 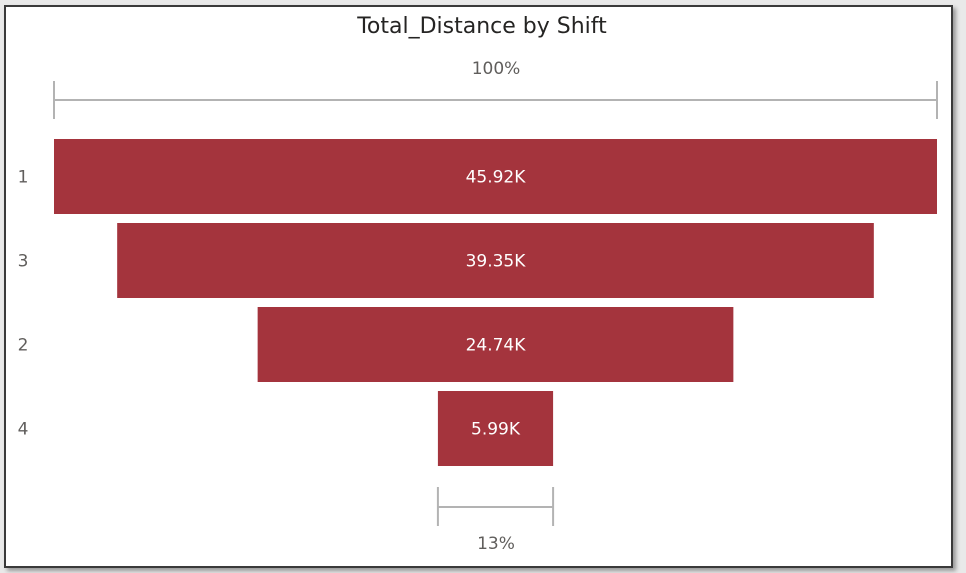 What do you see at coordinates (23, 430) in the screenshot?
I see `category-label: 4` at bounding box center [23, 430].